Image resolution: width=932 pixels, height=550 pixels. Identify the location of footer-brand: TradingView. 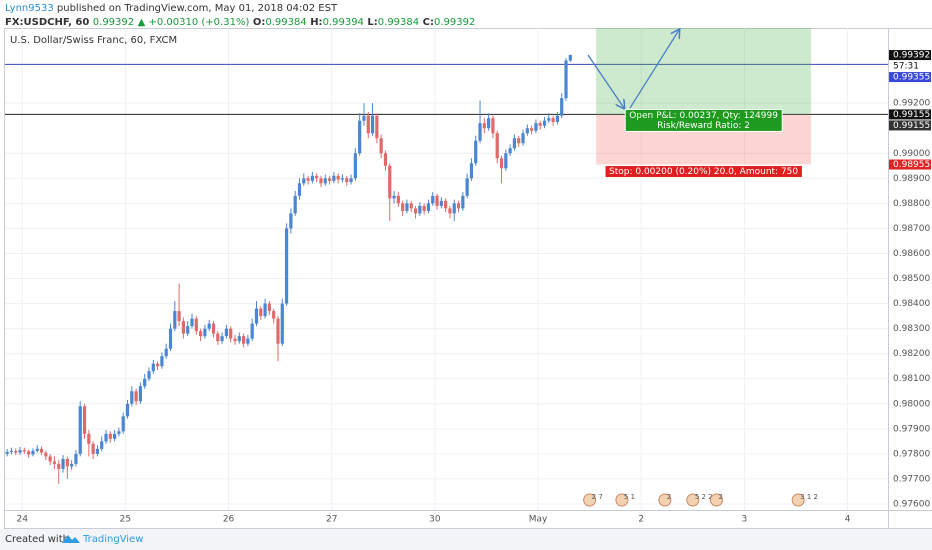
(112, 539).